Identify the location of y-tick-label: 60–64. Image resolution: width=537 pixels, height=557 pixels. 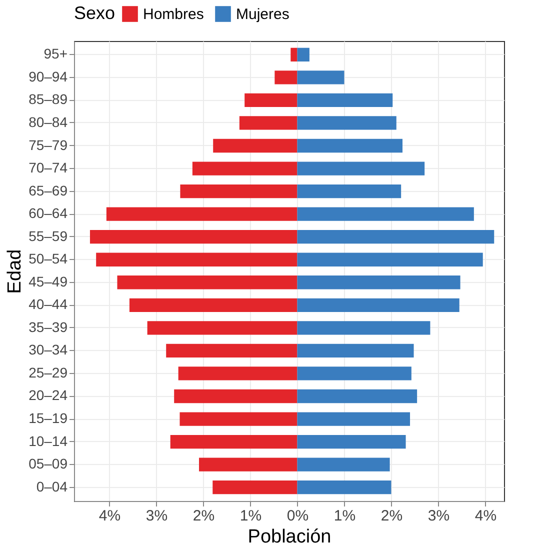
(48, 213).